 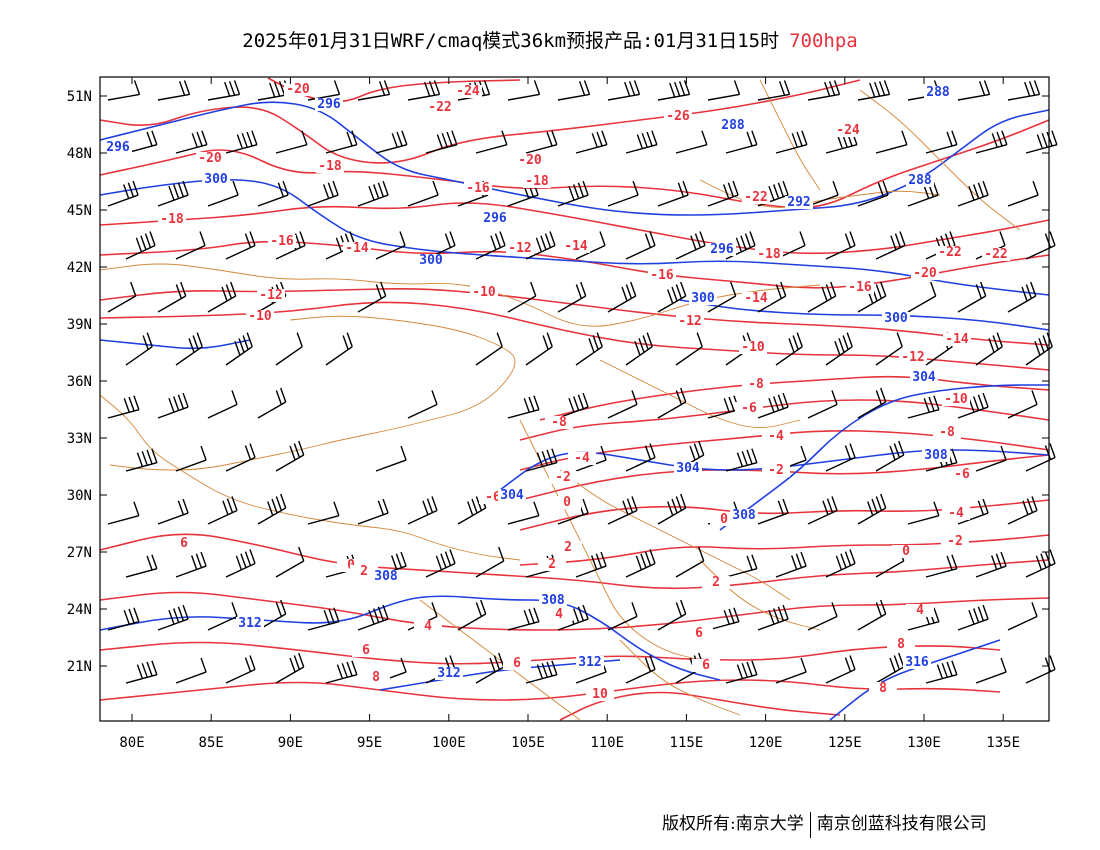 I want to click on contour-label: -2, so click(x=955, y=541).